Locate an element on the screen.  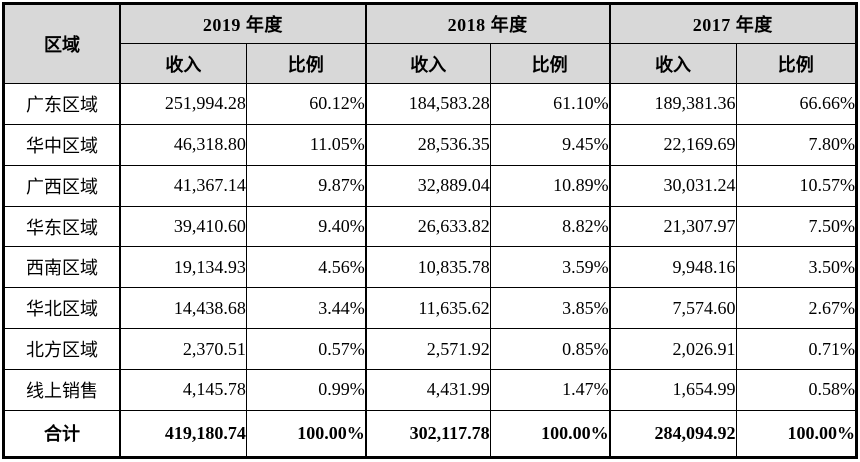
income-2019: 19,134.93 is located at coordinates (182, 267).